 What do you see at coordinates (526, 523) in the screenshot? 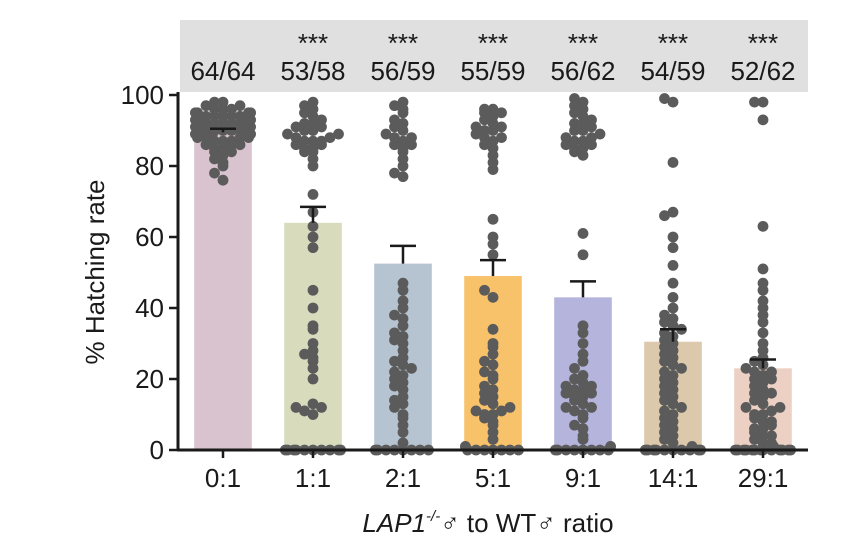
I see `x-axis-label-rest: ♂ to WT♂ ratio` at bounding box center [526, 523].